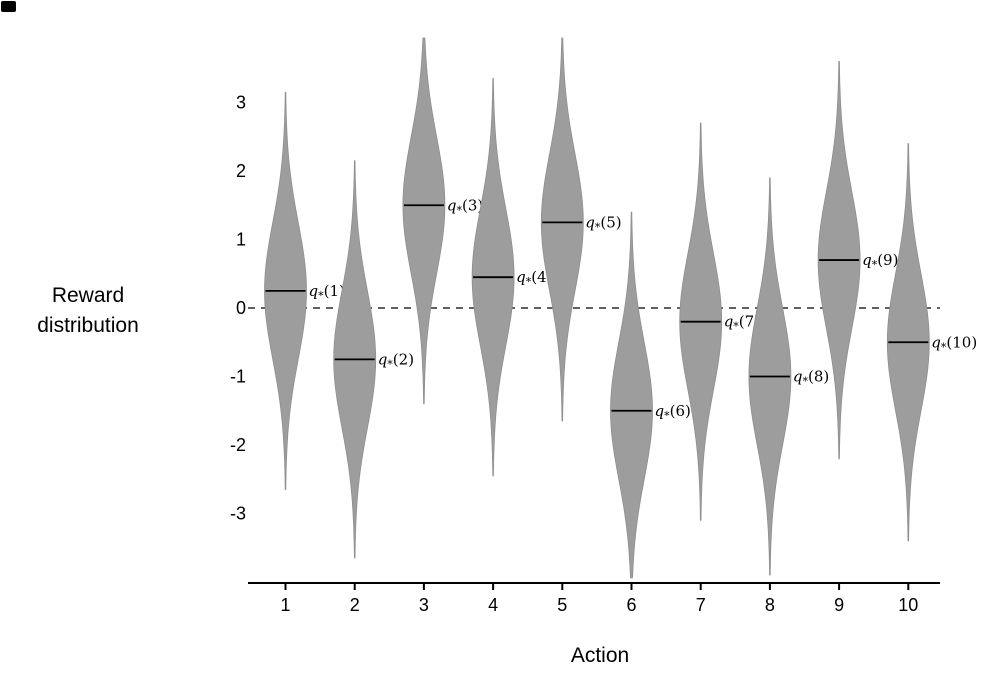  Describe the element at coordinates (241, 103) in the screenshot. I see `y-tick-label-3: 3` at that location.